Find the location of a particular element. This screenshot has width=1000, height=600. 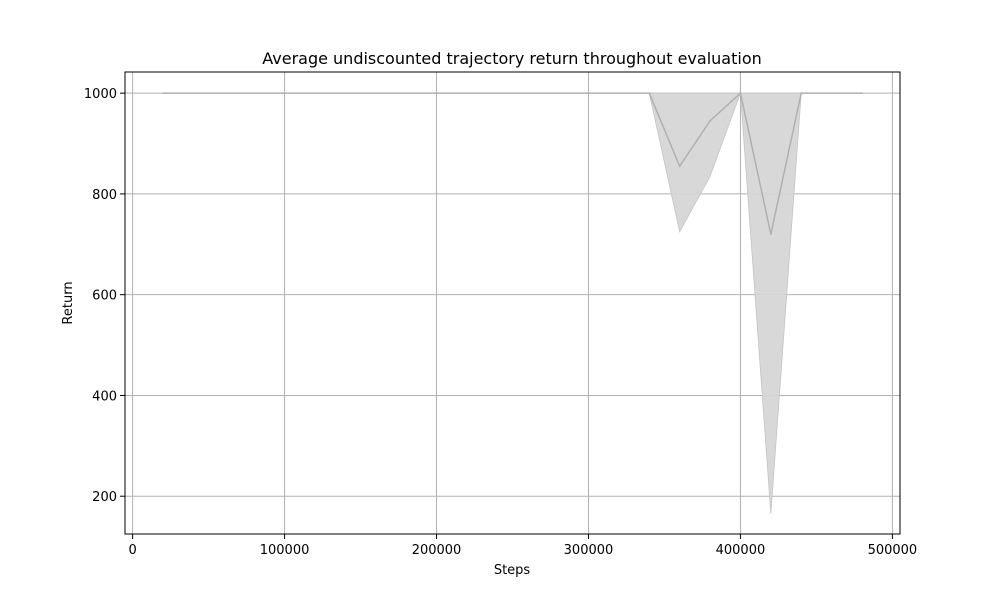

x-axis: 0 100000 200000 300000 400000 500000 is located at coordinates (522, 546).